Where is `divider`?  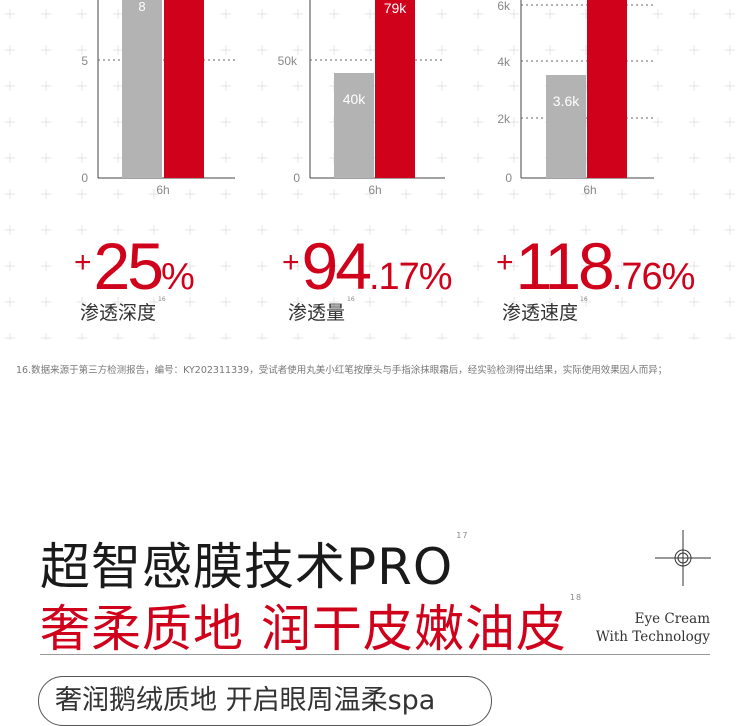 divider is located at coordinates (375, 654).